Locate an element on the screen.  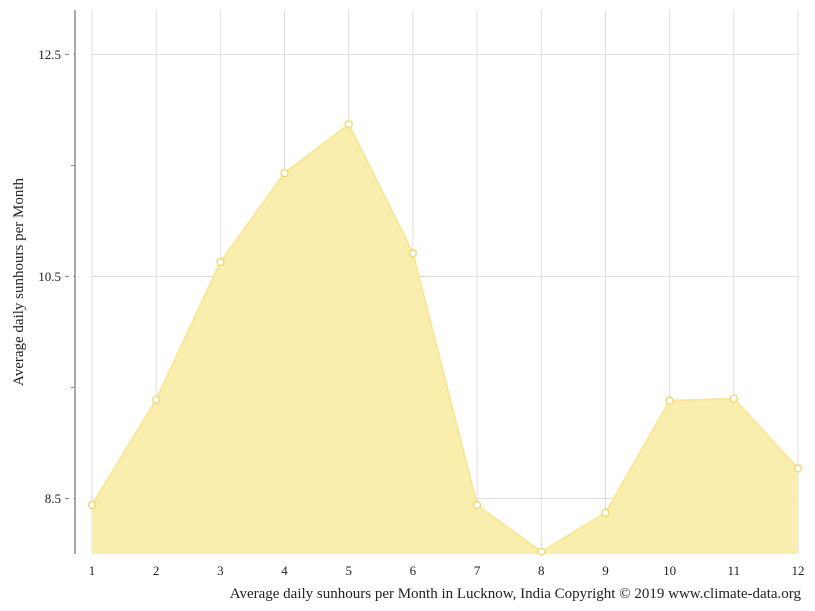
y-tick-label: 12.5 is located at coordinates (49, 54).